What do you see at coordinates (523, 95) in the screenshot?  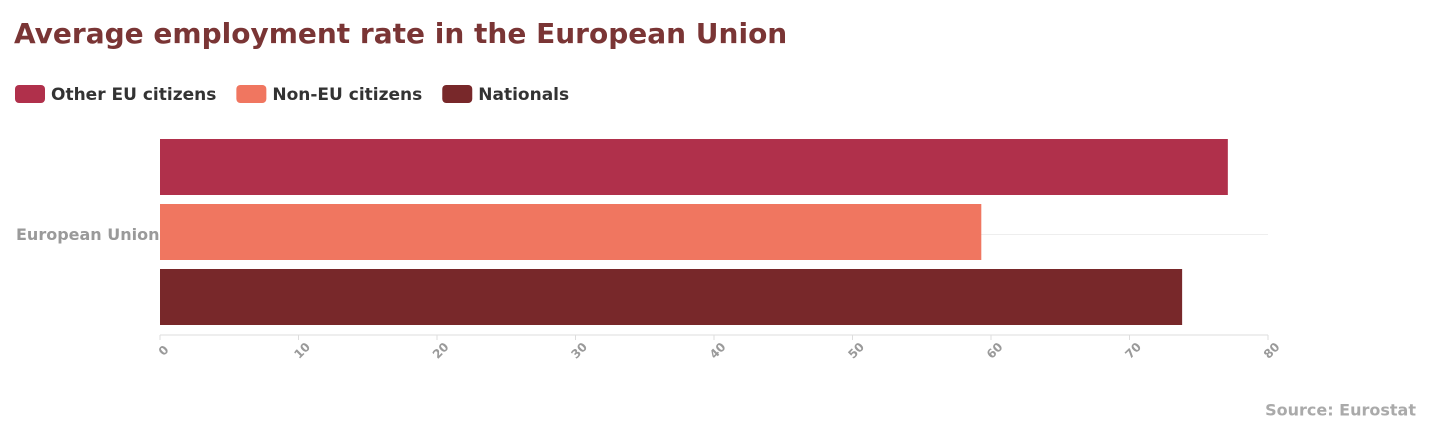 I see `legend-label: Nationals` at bounding box center [523, 95].